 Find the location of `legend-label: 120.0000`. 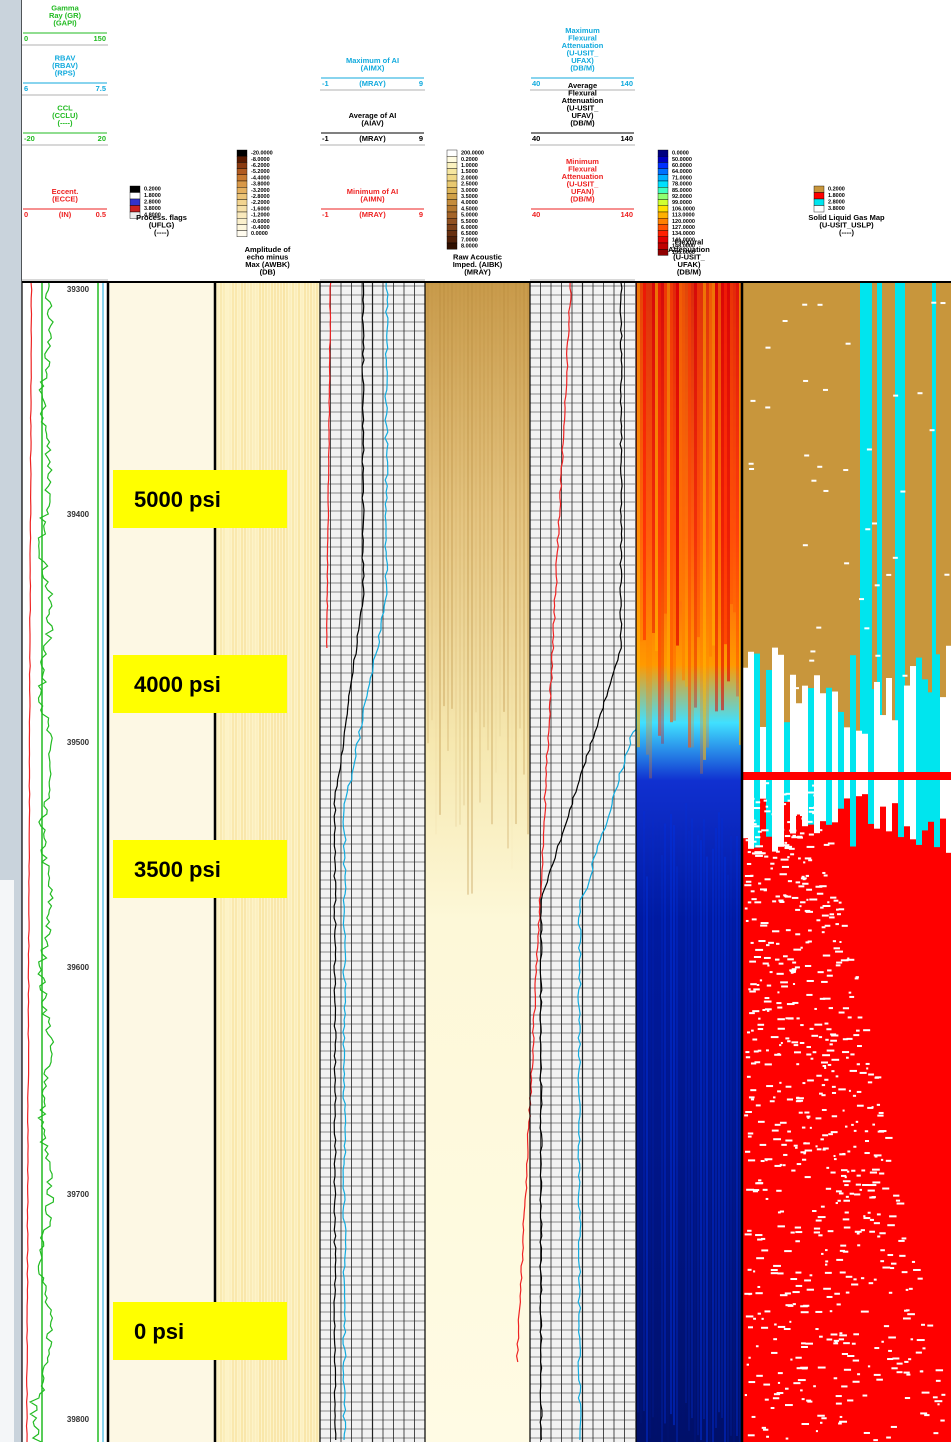

legend-label: 120.0000 is located at coordinates (683, 222).